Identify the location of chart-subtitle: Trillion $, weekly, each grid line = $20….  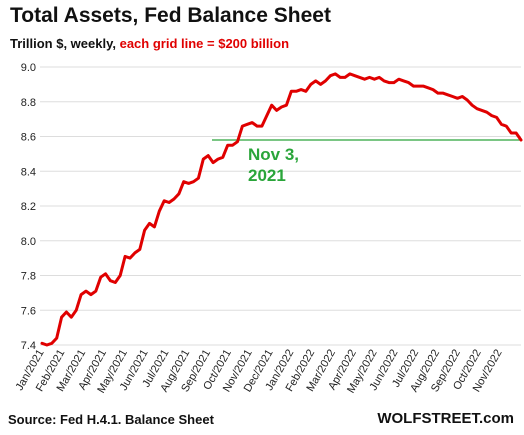
(149, 43).